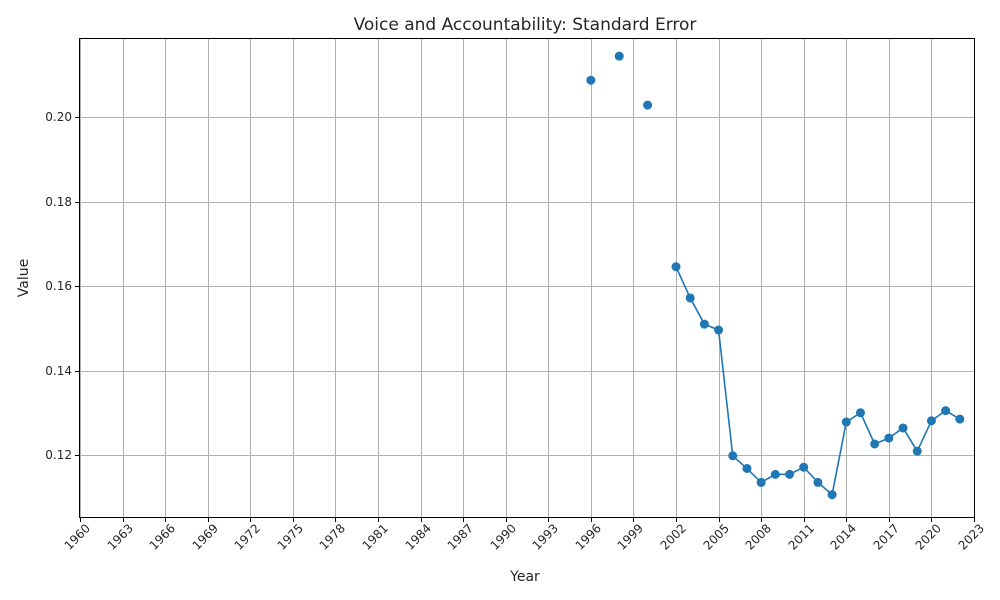 Image resolution: width=1000 pixels, height=600 pixels. Describe the element at coordinates (588, 536) in the screenshot. I see `x-tick-label: 1996` at that location.